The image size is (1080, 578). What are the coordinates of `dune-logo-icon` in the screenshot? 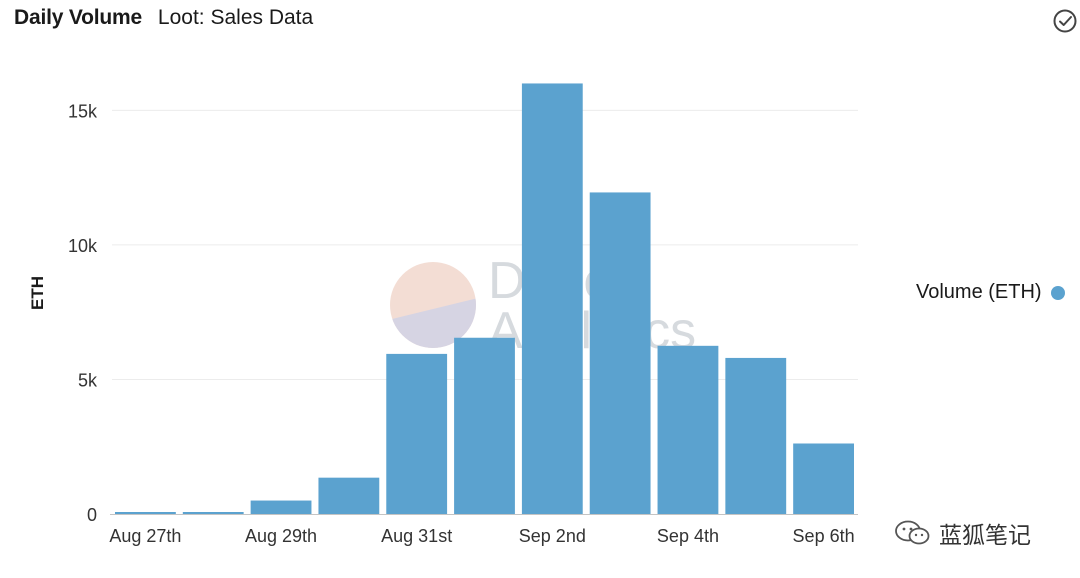 It's located at (433, 305).